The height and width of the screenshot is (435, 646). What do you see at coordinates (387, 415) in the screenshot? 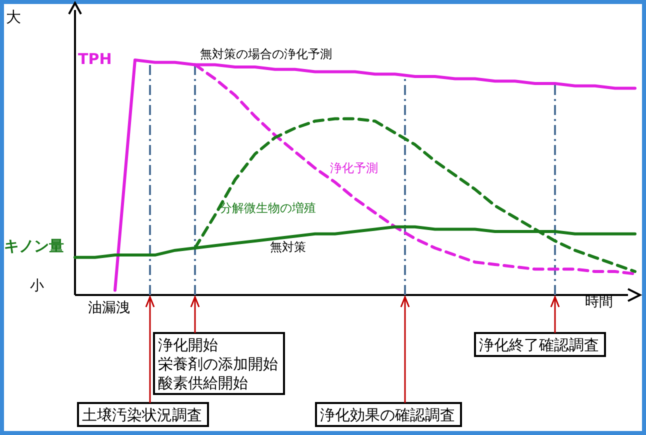
I see `text: 浄化効果の確認調査` at bounding box center [387, 415].